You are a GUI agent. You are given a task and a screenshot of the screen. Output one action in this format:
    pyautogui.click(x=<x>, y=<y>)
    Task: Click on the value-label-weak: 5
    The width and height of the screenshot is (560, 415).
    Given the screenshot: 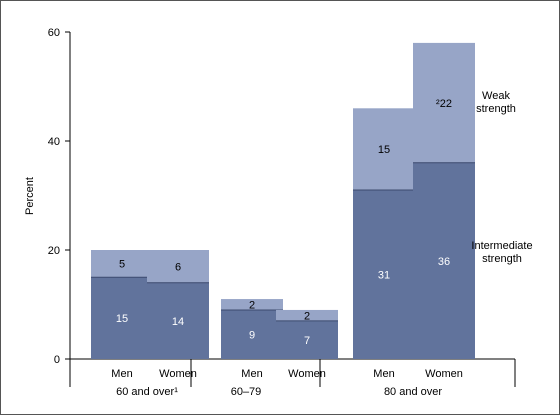 What is the action you would take?
    pyautogui.click(x=122, y=265)
    